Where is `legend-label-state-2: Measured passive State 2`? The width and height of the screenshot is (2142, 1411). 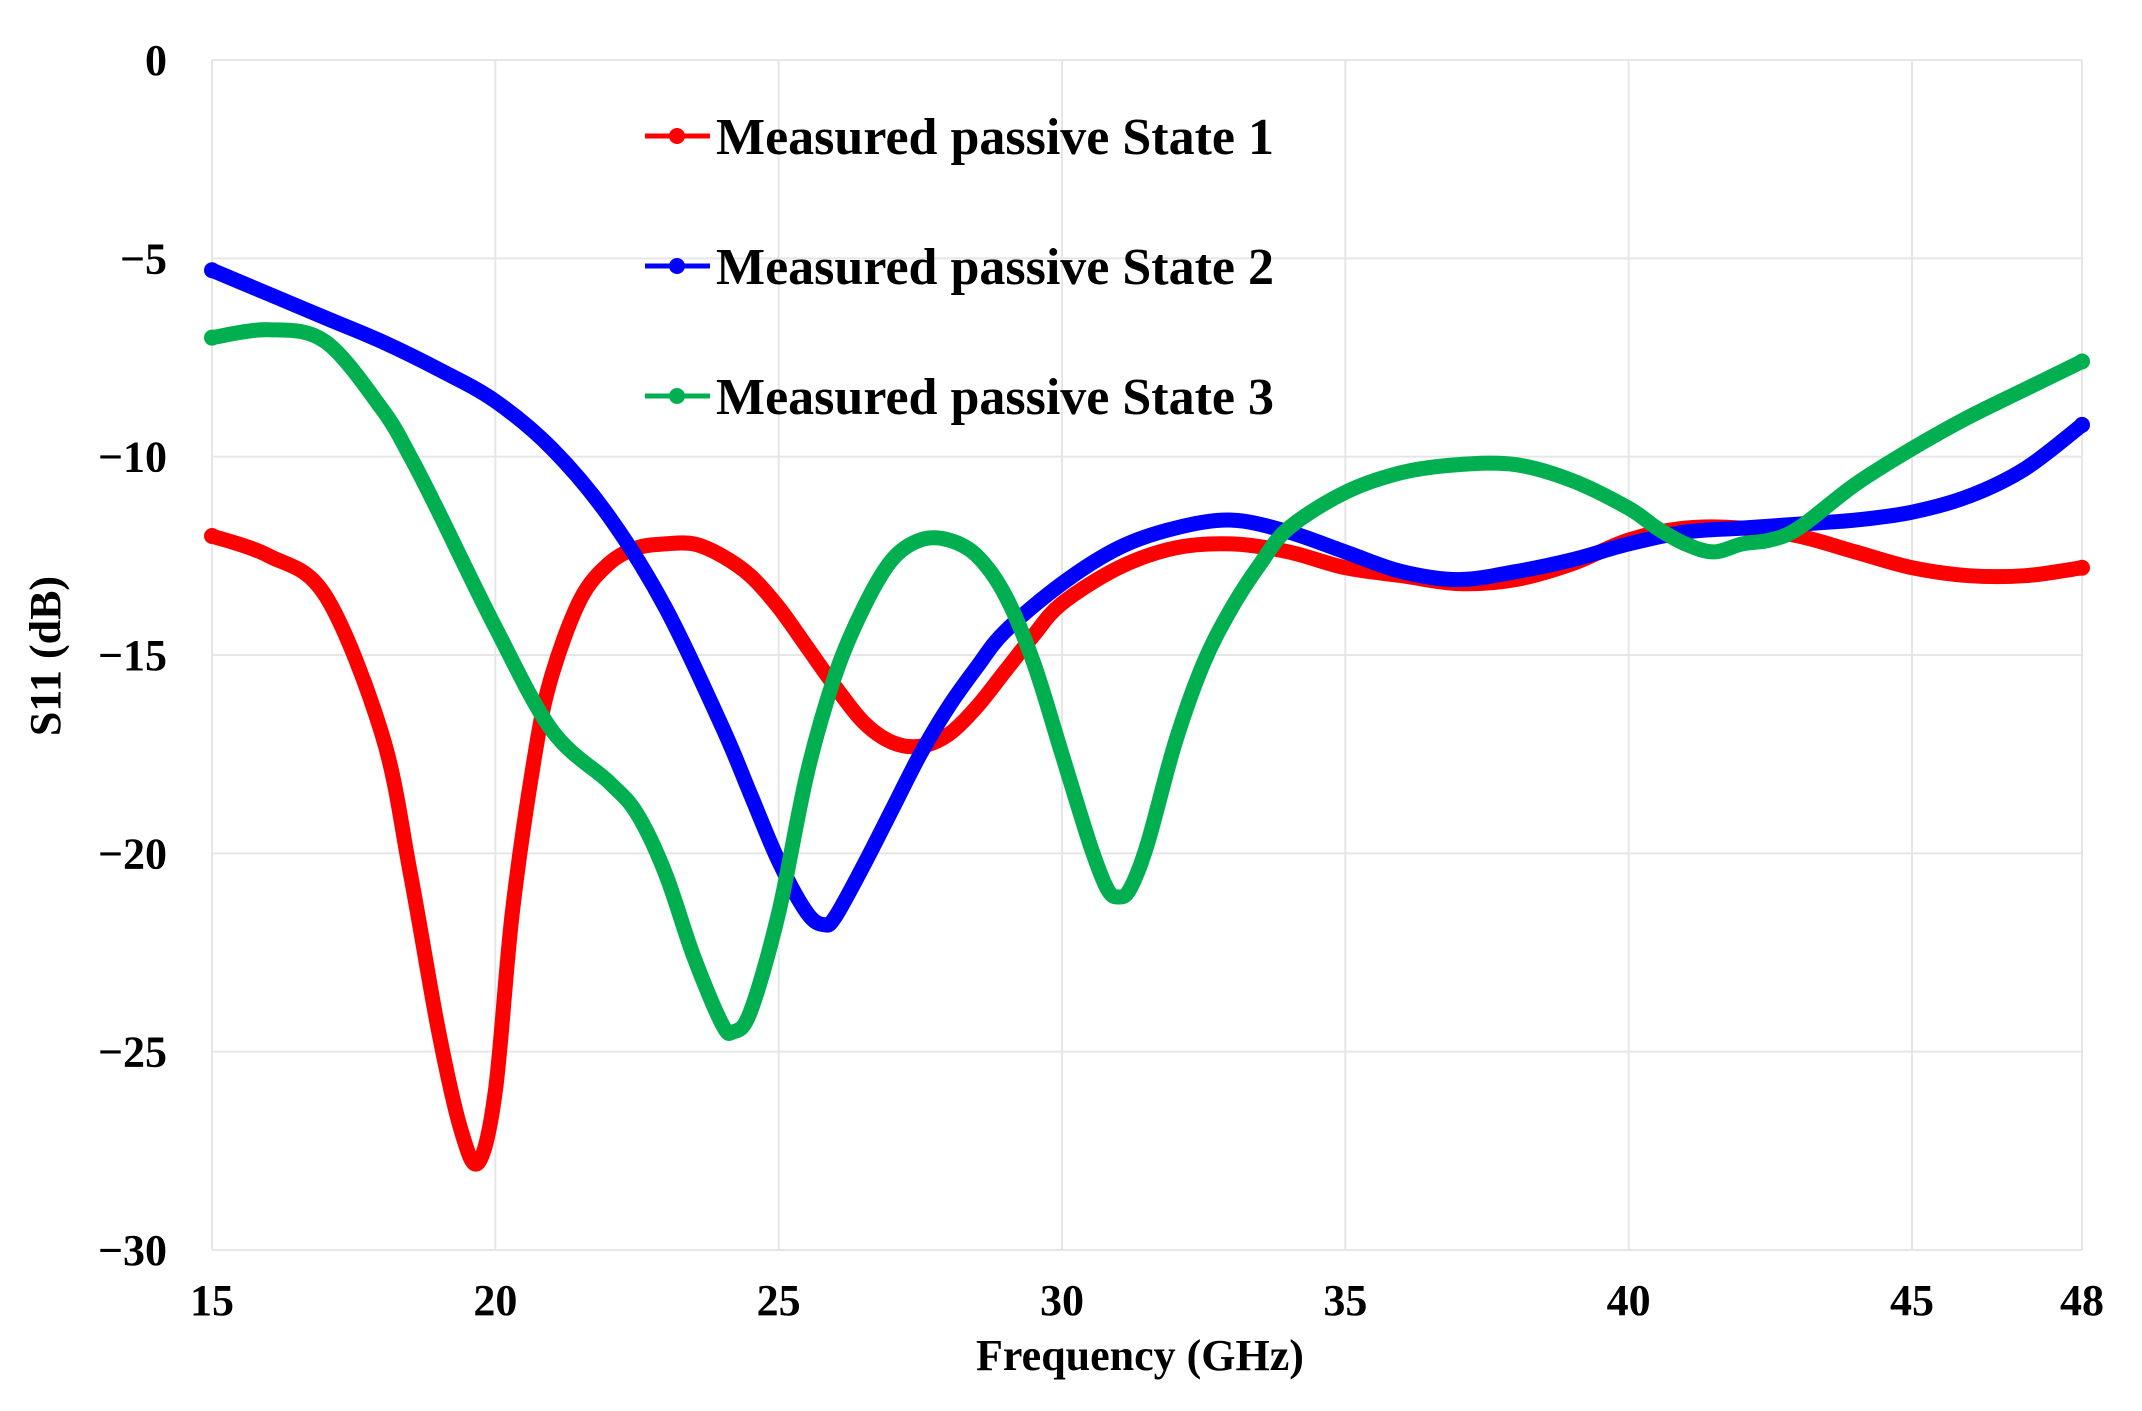 legend-label-state-2: Measured passive State 2 is located at coordinates (995, 267).